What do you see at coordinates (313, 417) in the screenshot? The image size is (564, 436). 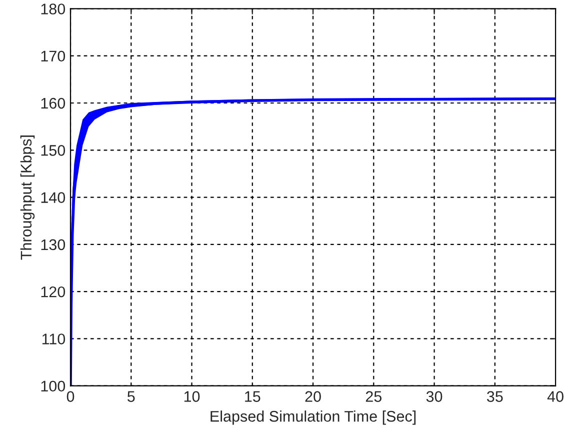 I see `x-axis-title: Elapsed Simulation Time [Sec]` at bounding box center [313, 417].